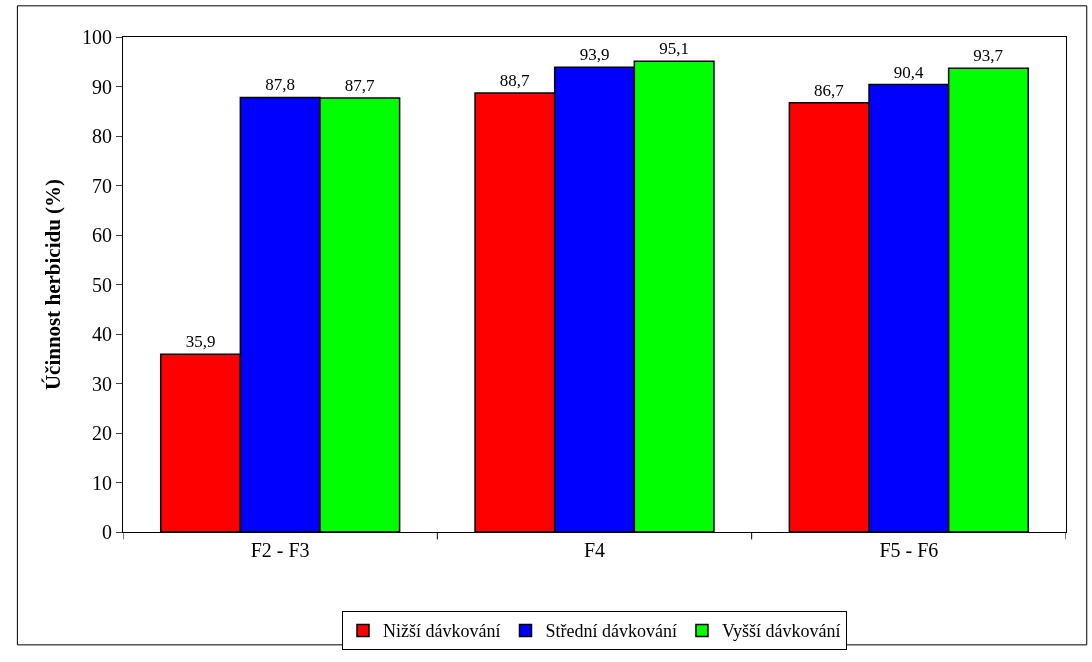 The image size is (1092, 662). I want to click on data-label: 93,9, so click(594, 55).